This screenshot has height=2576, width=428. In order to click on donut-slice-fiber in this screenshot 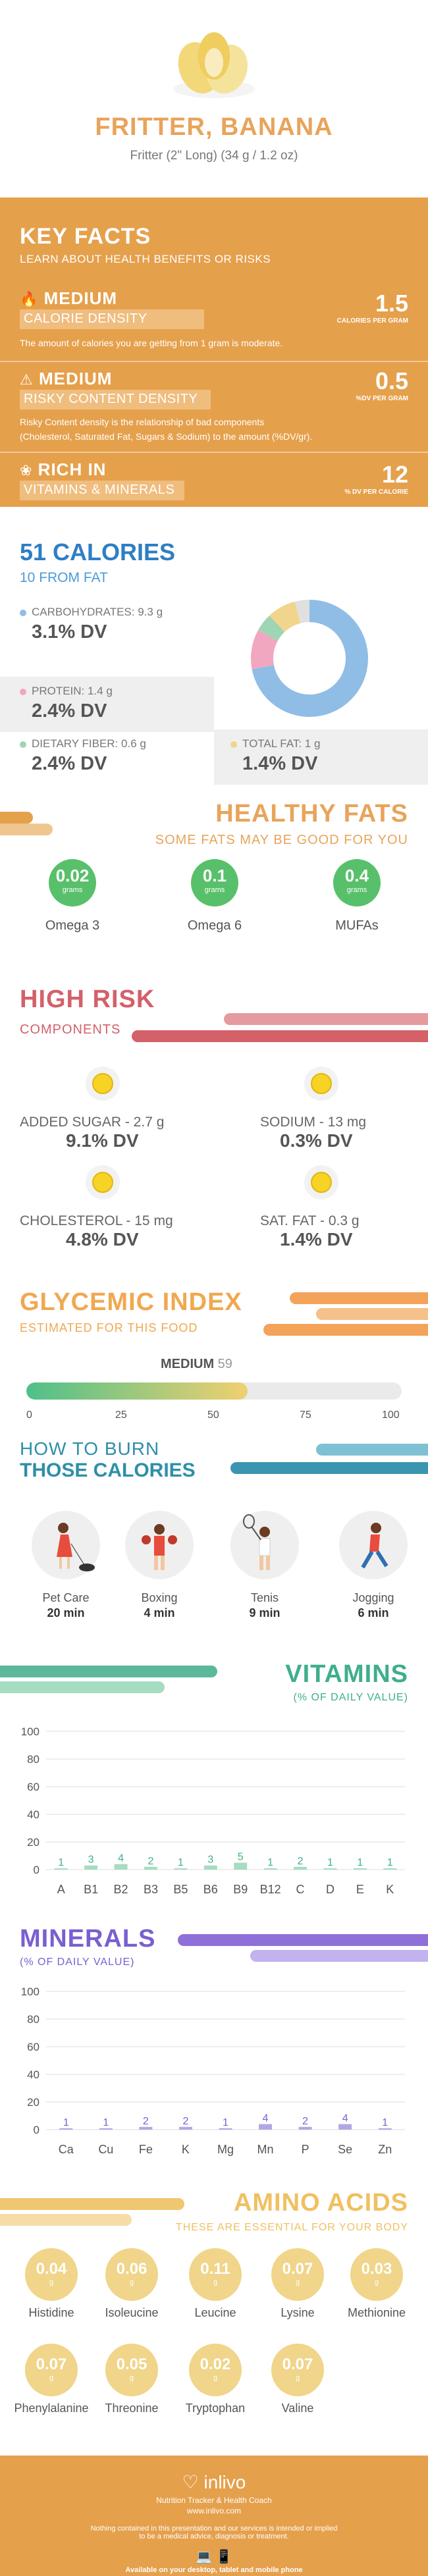, I will do `click(271, 629)`.